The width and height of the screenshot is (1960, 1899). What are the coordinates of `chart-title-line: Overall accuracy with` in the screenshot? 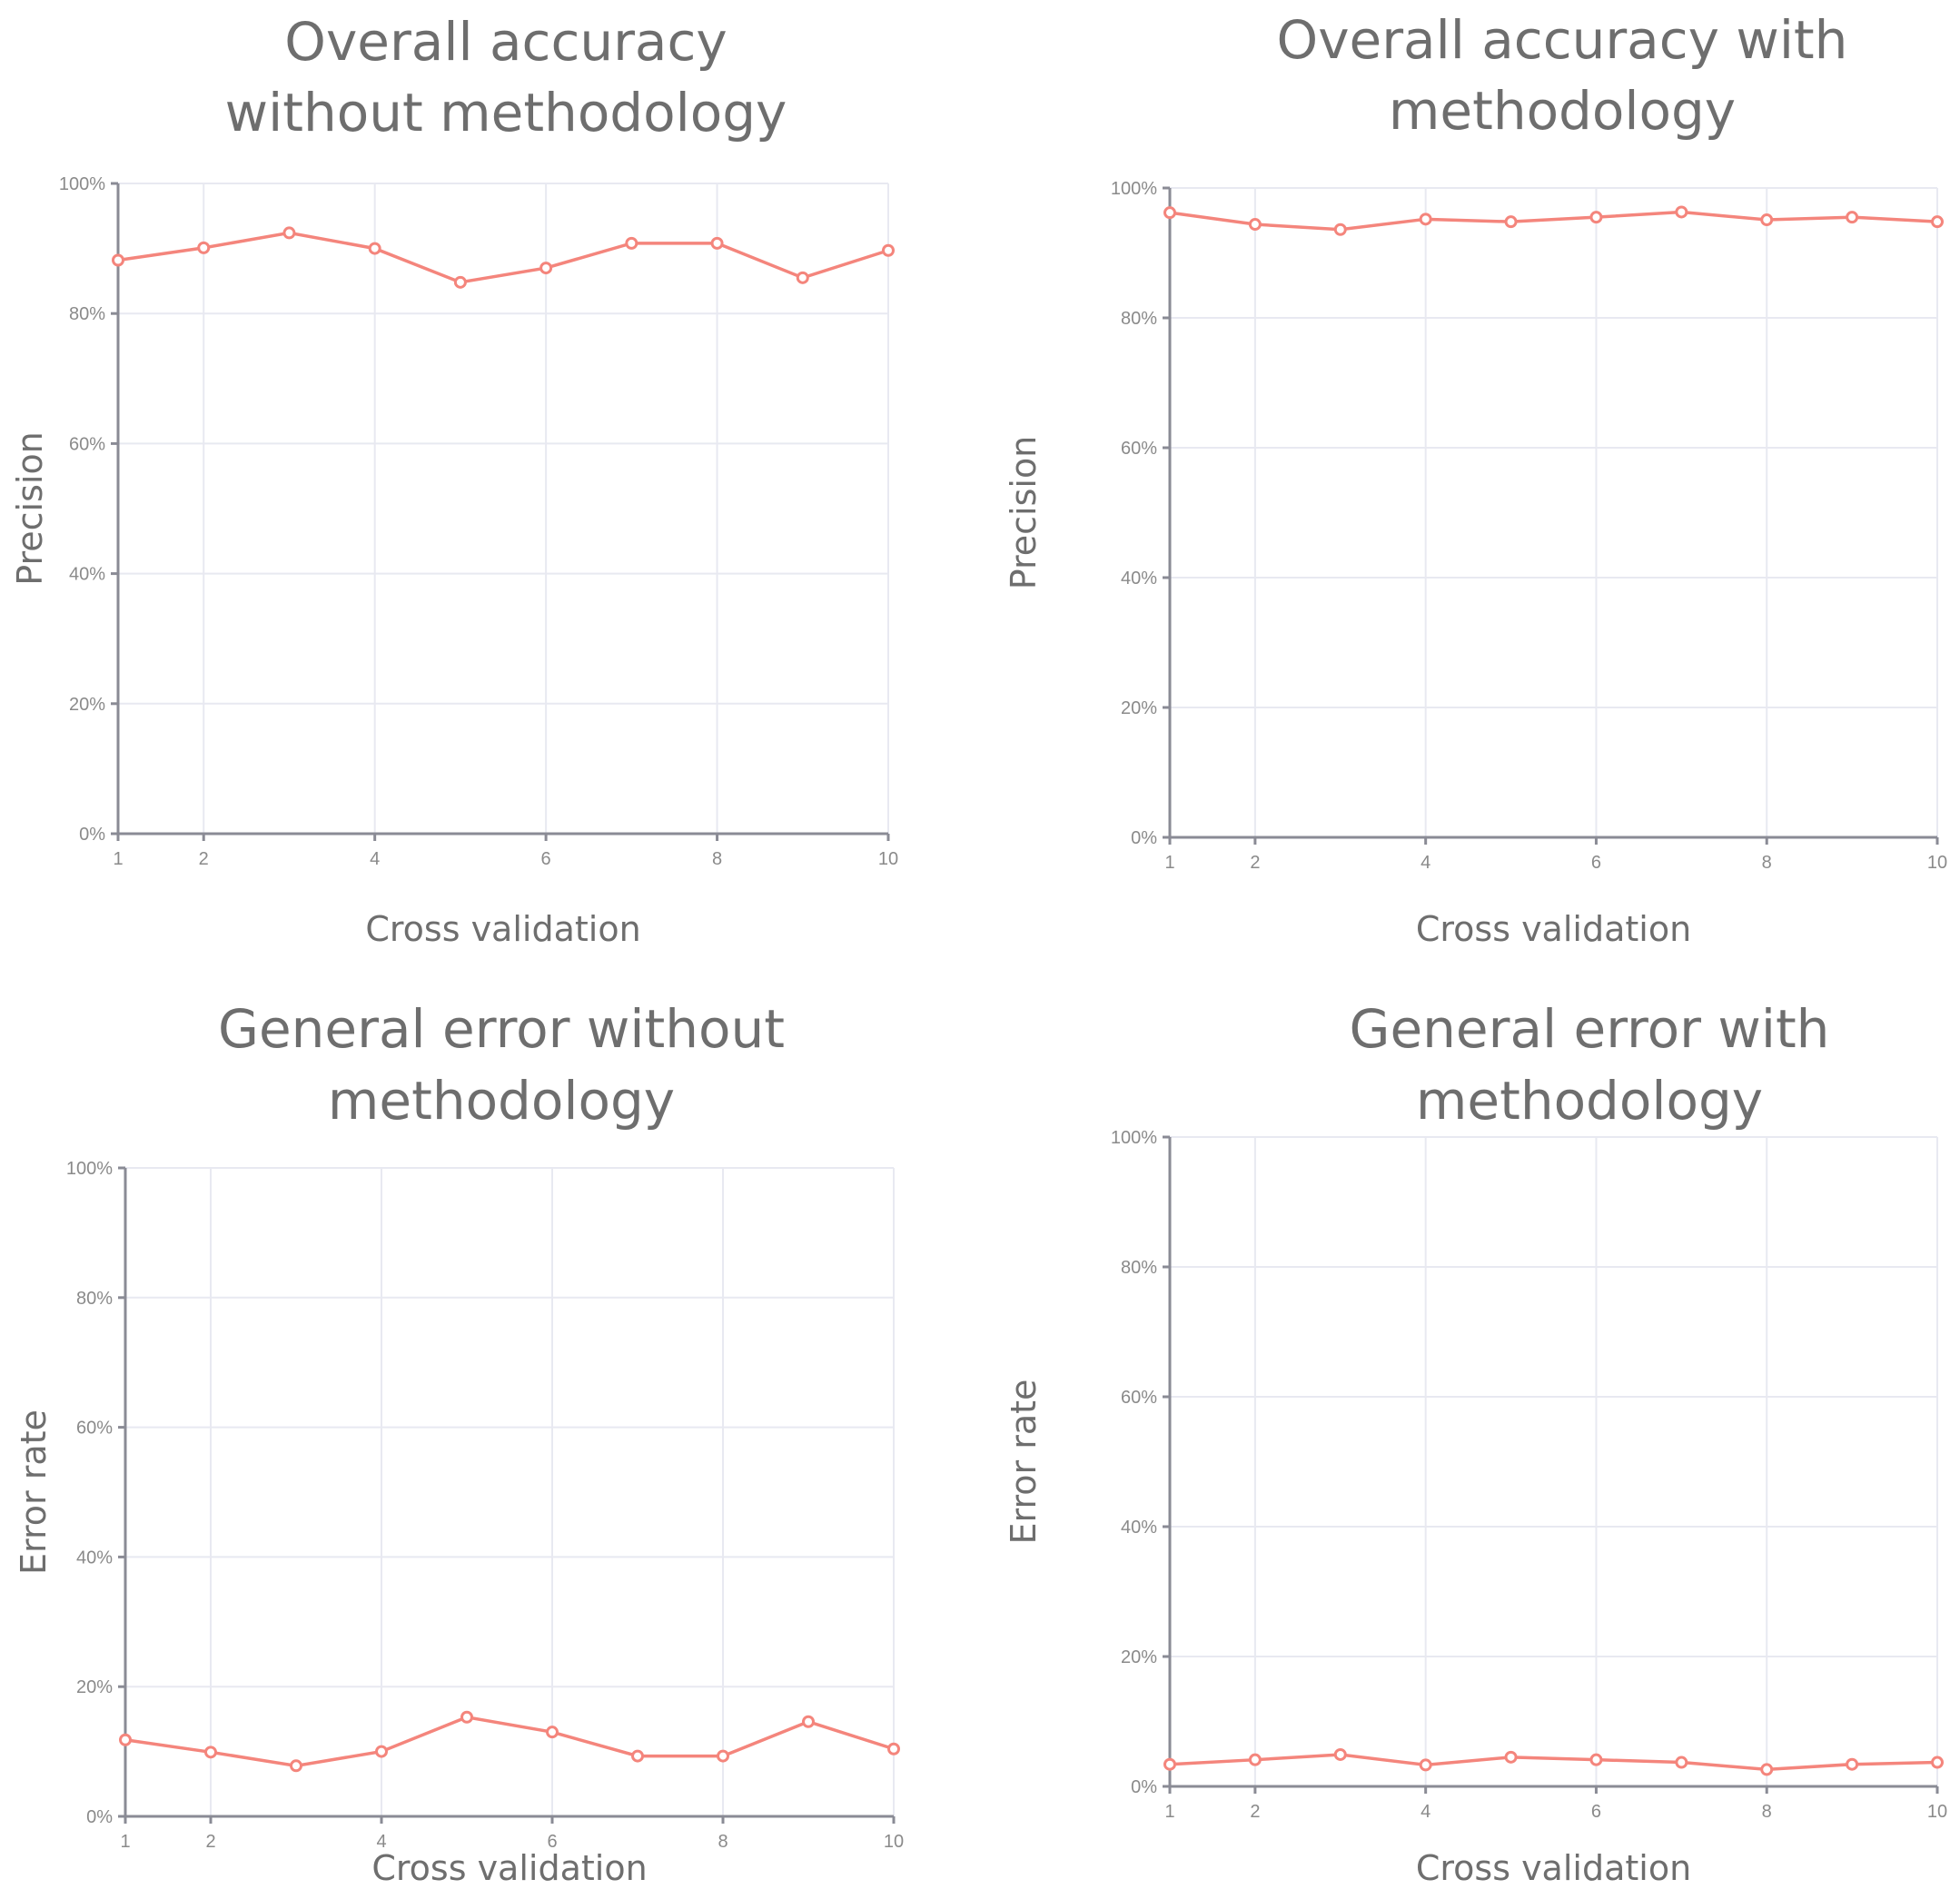 It's located at (1562, 40).